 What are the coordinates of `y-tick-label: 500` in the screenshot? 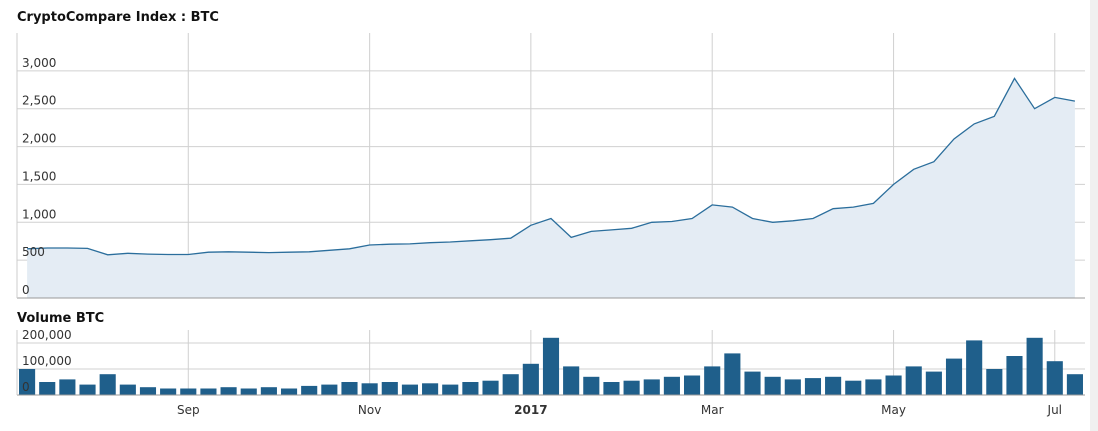 It's located at (33, 252).